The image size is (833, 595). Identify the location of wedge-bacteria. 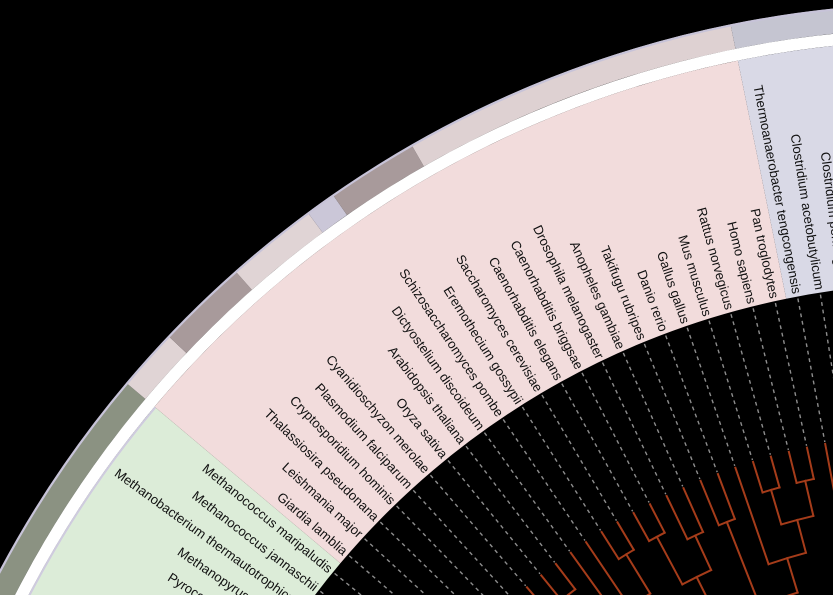
(785, 172).